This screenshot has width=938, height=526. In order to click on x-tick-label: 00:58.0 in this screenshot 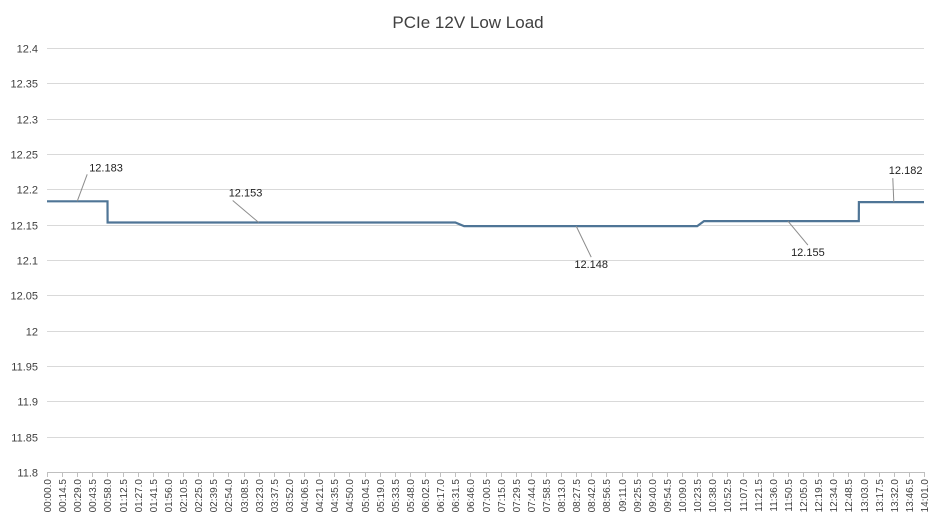, I will do `click(108, 496)`.